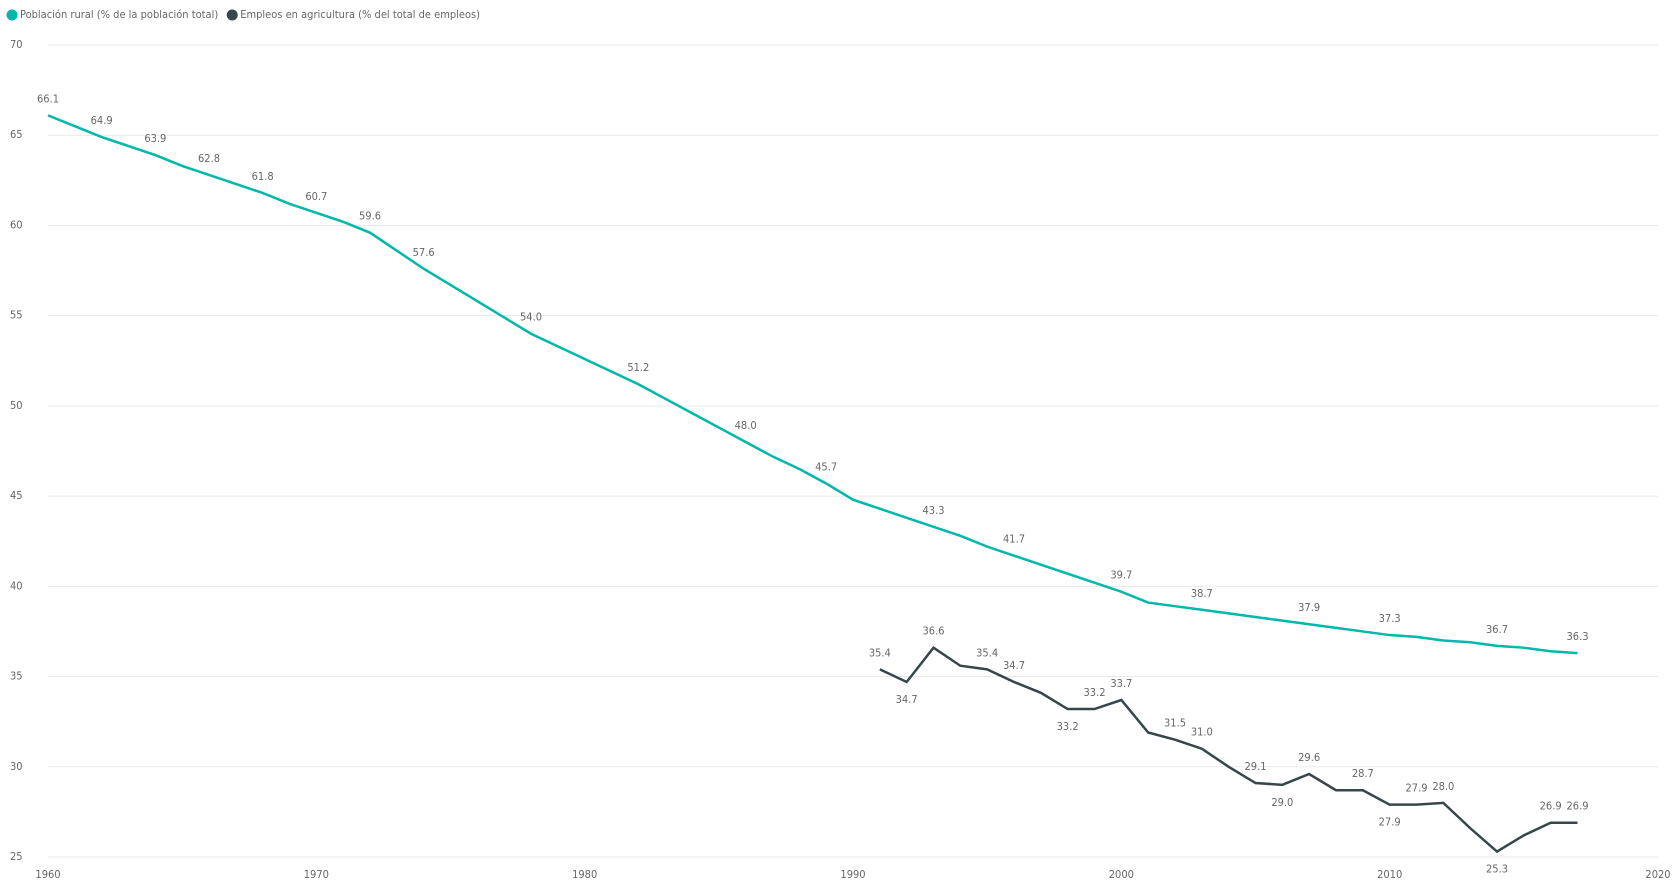  I want to click on data-label: 31.0, so click(1202, 732).